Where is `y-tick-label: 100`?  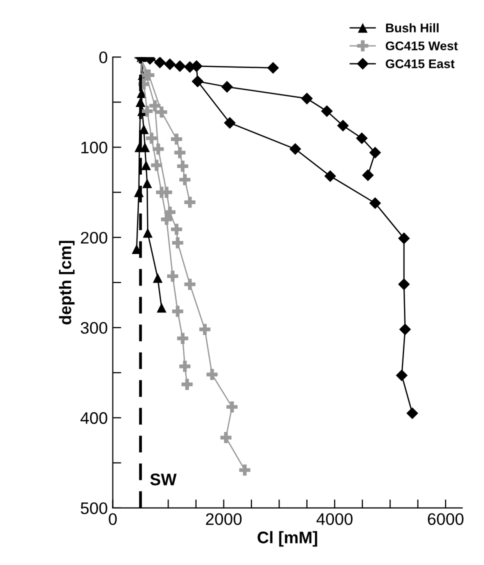
y-tick-label: 100 is located at coordinates (94, 148).